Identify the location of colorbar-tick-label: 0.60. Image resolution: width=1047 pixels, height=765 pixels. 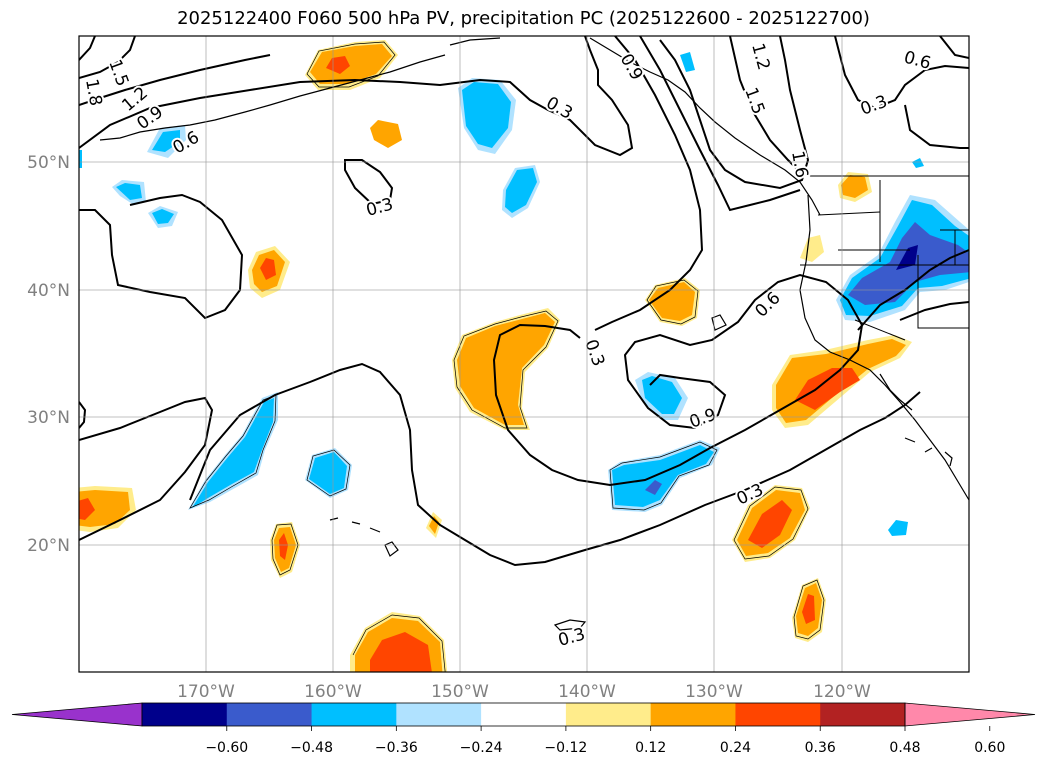
(989, 748).